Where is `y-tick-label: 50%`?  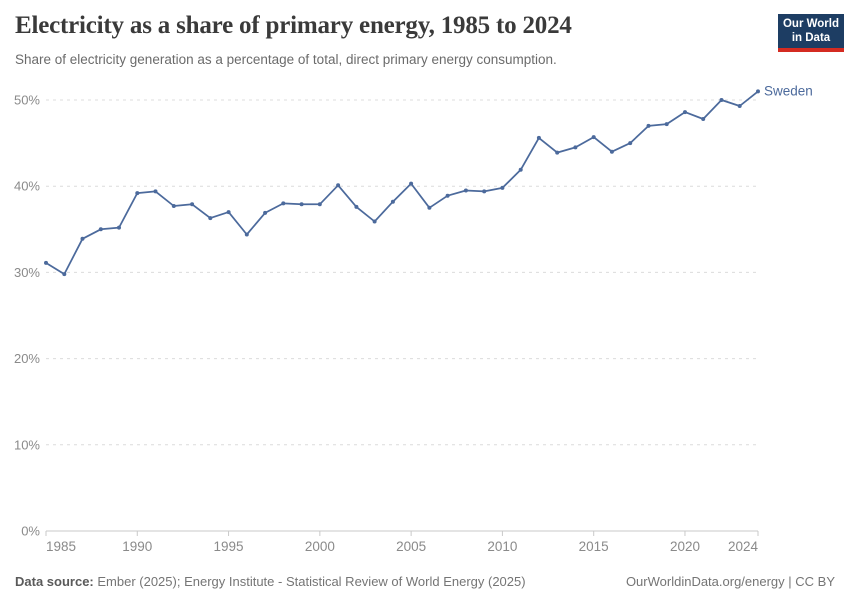
y-tick-label: 50% is located at coordinates (27, 100).